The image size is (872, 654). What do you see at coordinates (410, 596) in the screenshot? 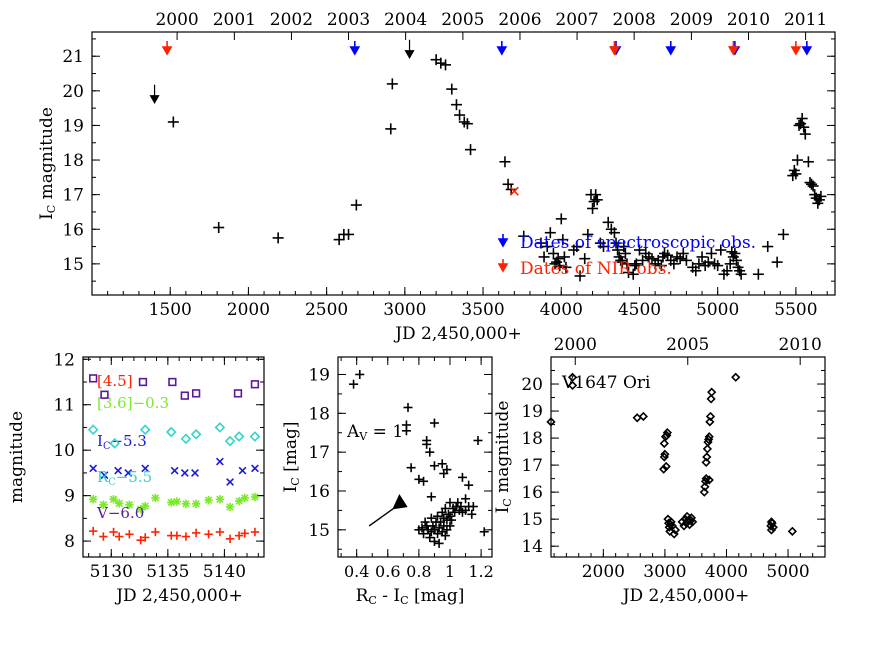
I see `color-magnitude-x-axis-label: RC - IC [mag]` at bounding box center [410, 596].